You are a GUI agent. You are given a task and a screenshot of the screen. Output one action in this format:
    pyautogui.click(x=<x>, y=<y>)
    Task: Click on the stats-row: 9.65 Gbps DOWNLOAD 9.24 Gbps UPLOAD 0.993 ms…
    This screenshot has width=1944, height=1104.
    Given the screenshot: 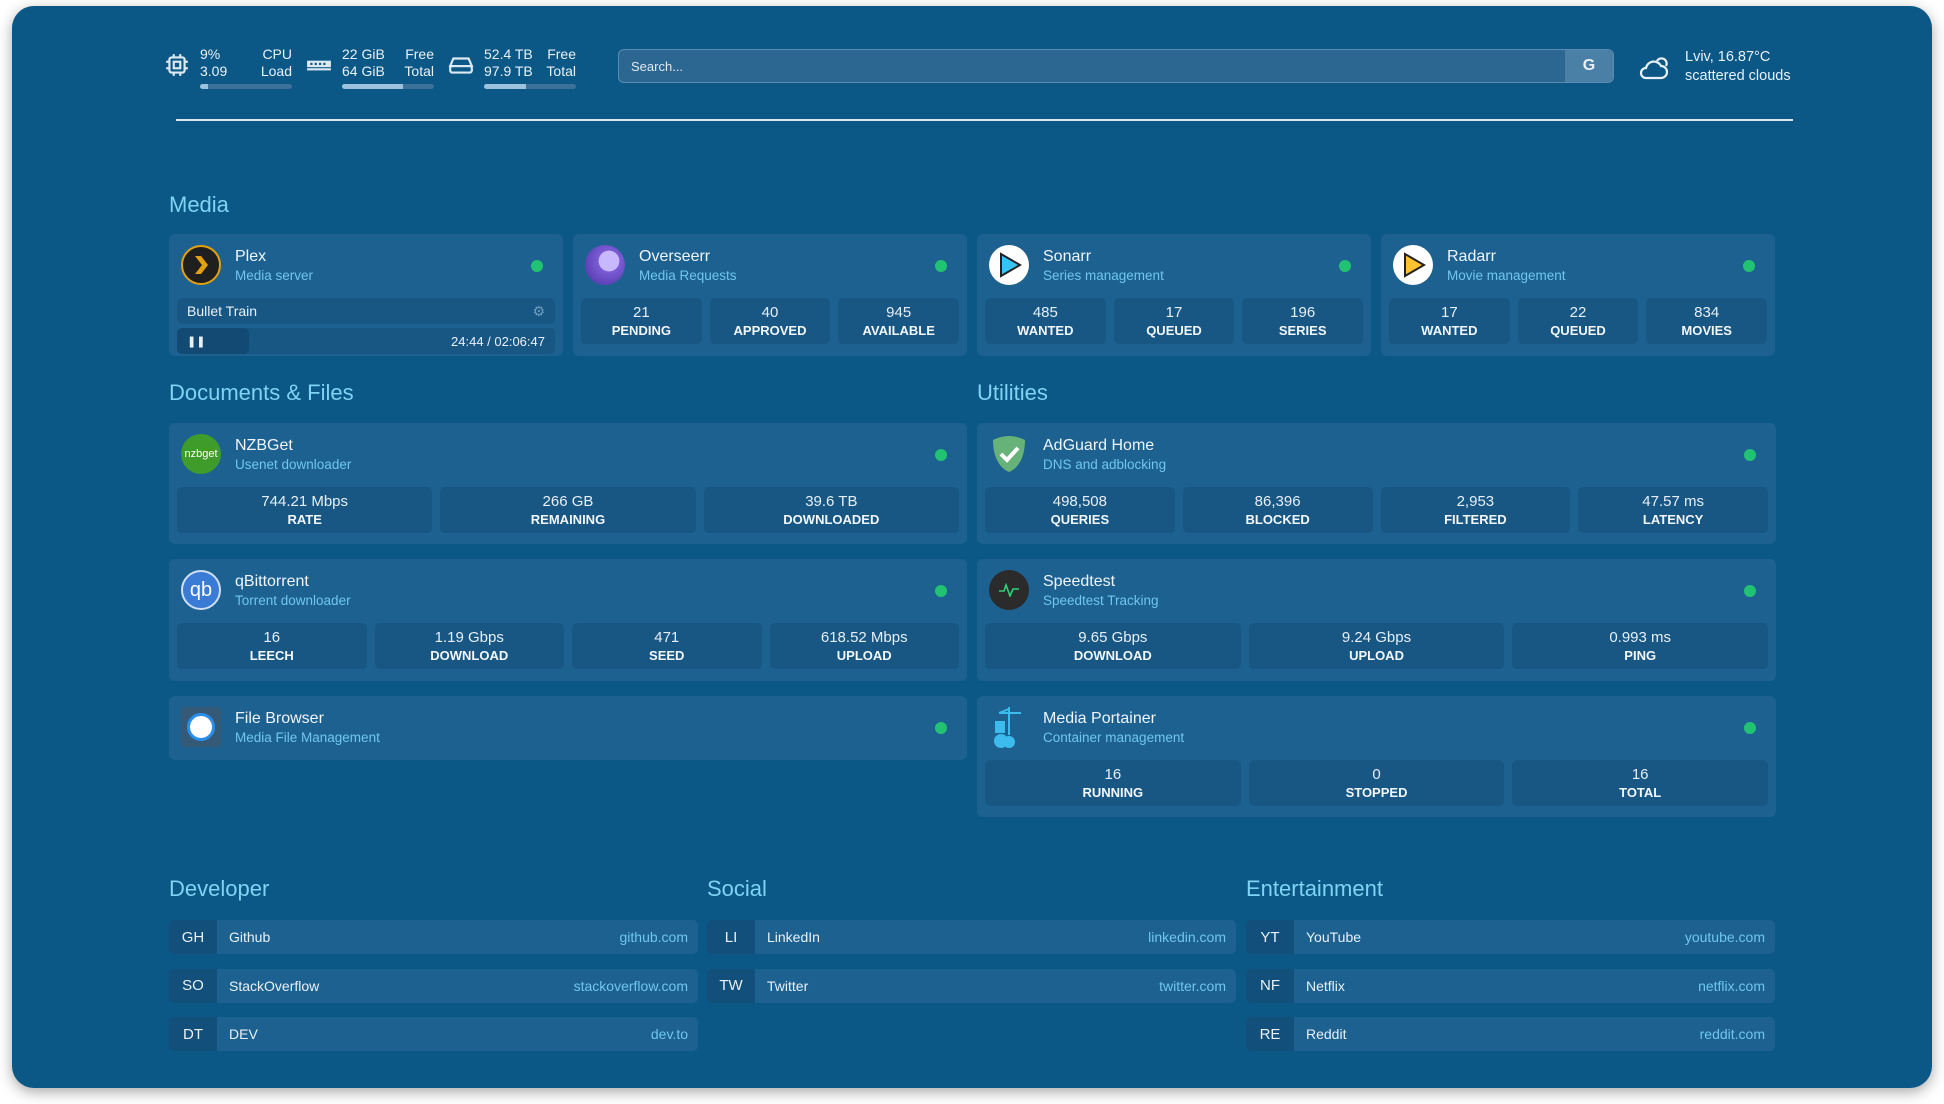 What is the action you would take?
    pyautogui.click(x=1377, y=646)
    